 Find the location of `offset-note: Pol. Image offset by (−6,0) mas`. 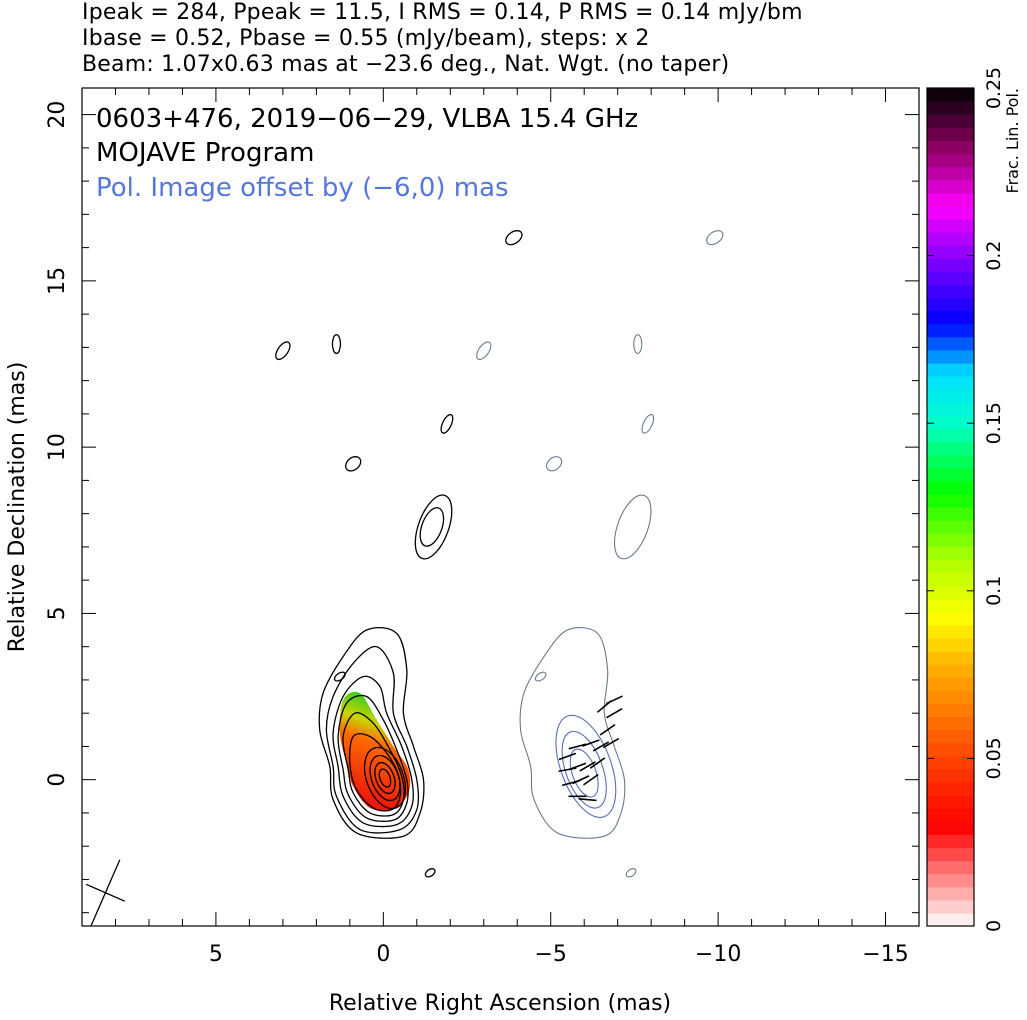

offset-note: Pol. Image offset by (−6,0) mas is located at coordinates (302, 188).